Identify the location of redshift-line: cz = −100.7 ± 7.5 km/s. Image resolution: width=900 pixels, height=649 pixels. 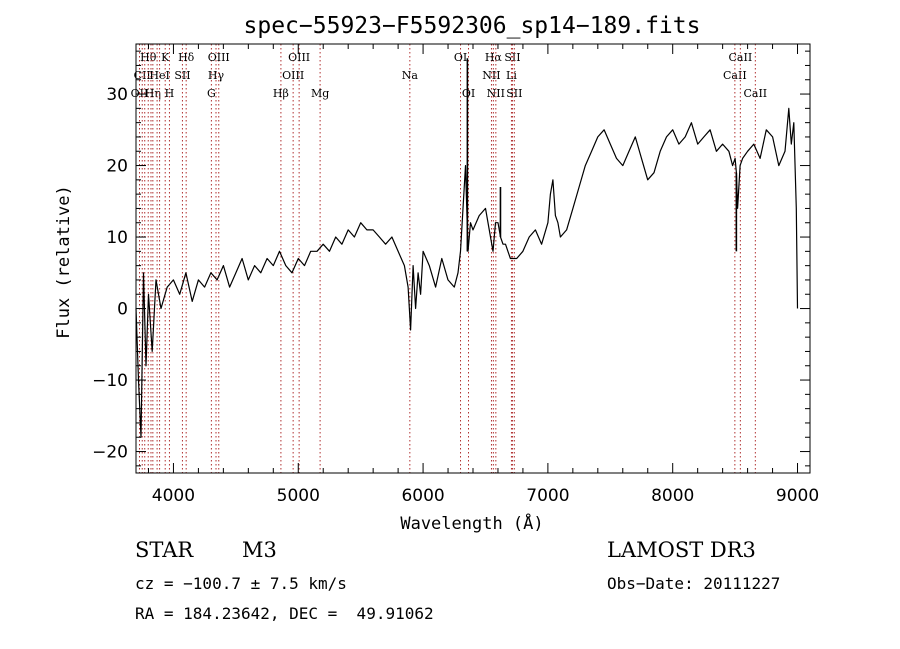
(241, 583).